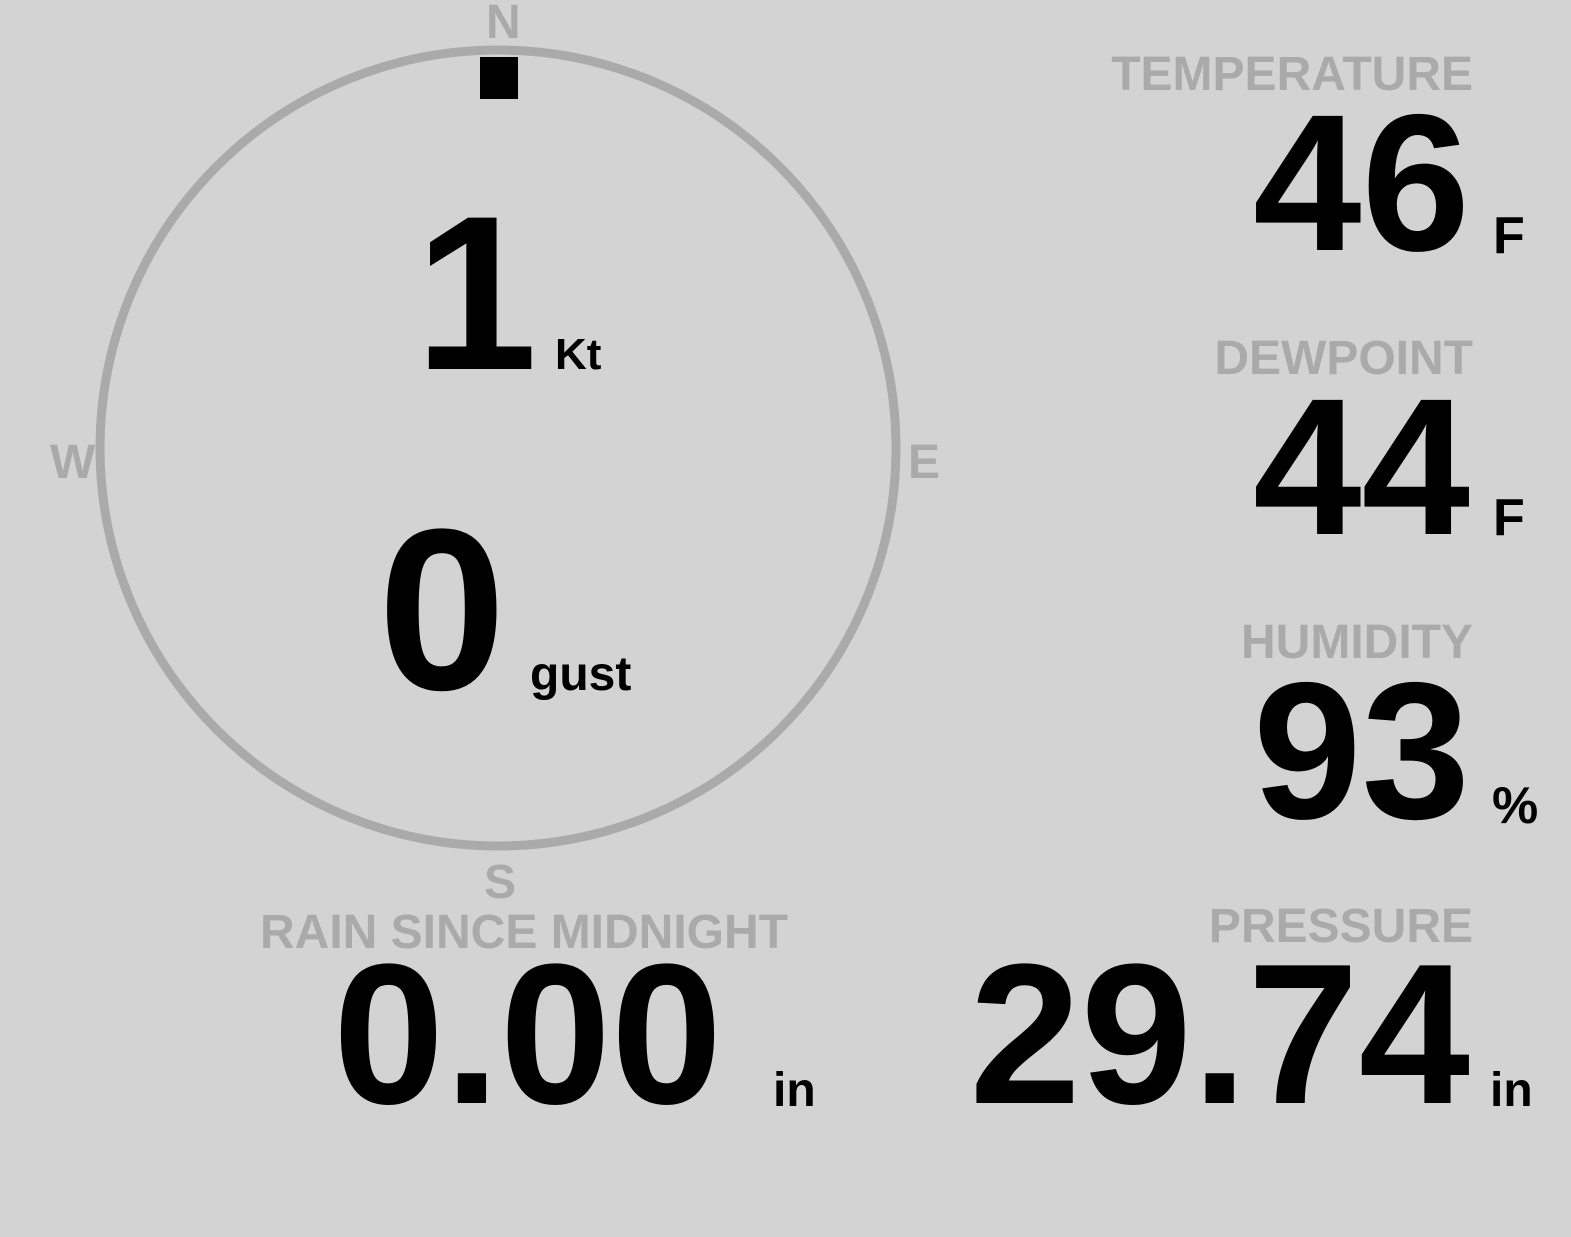 This screenshot has width=1571, height=1237. What do you see at coordinates (794, 1090) in the screenshot?
I see `rain-unit: in` at bounding box center [794, 1090].